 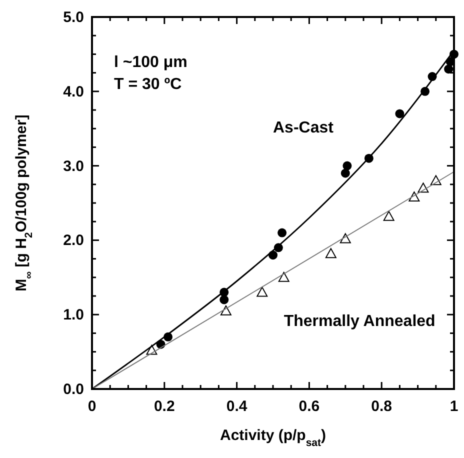 What do you see at coordinates (309, 406) in the screenshot?
I see `x-tick-label: 0.6` at bounding box center [309, 406].